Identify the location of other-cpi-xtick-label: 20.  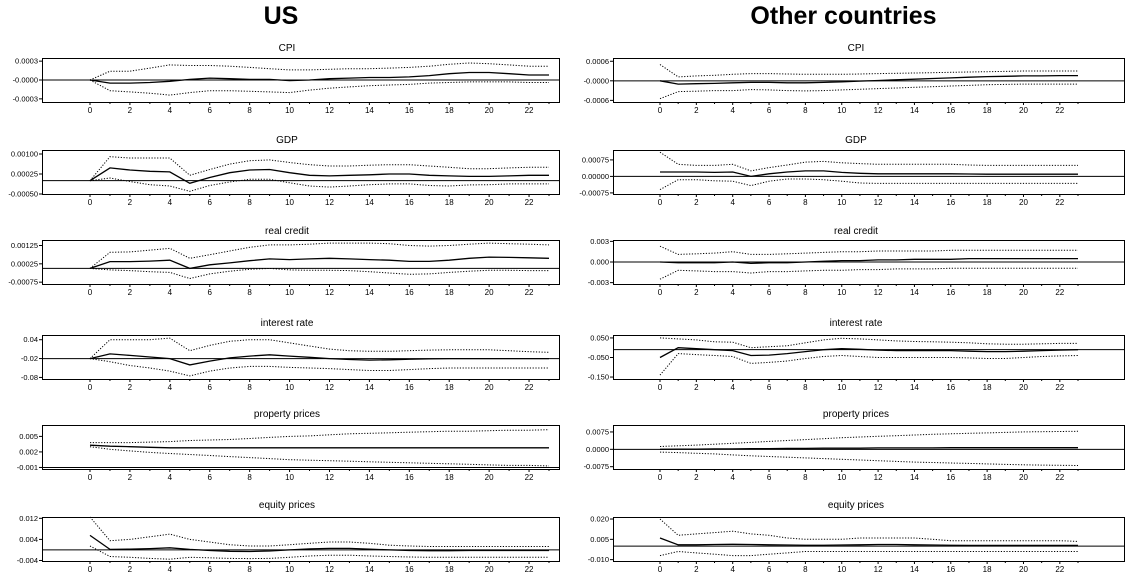
(1023, 110).